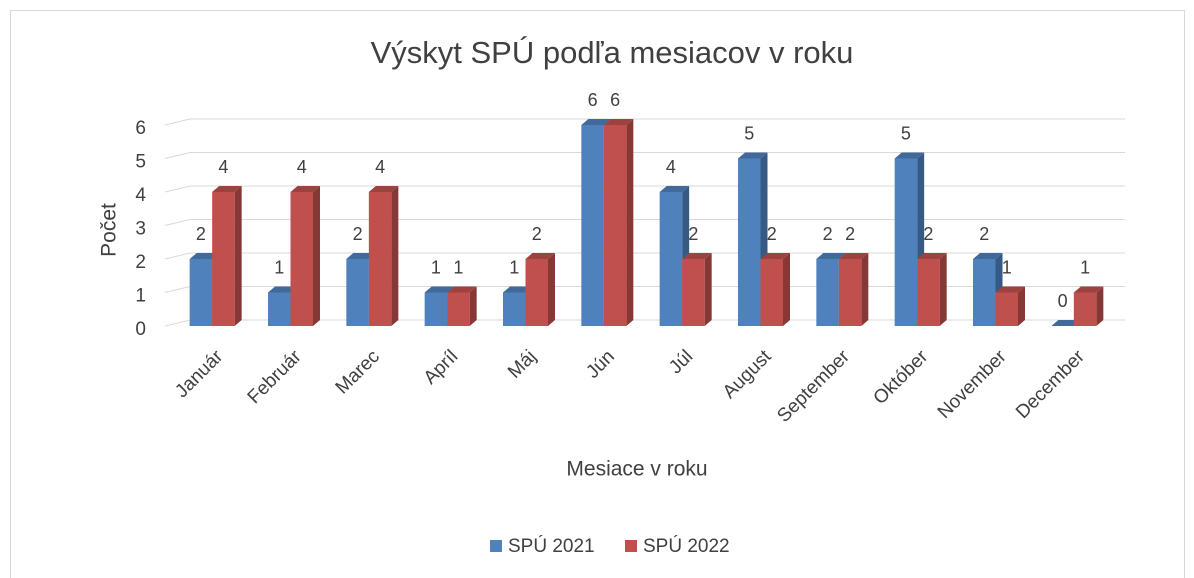  Describe the element at coordinates (140, 296) in the screenshot. I see `y-tick-label: 1` at that location.